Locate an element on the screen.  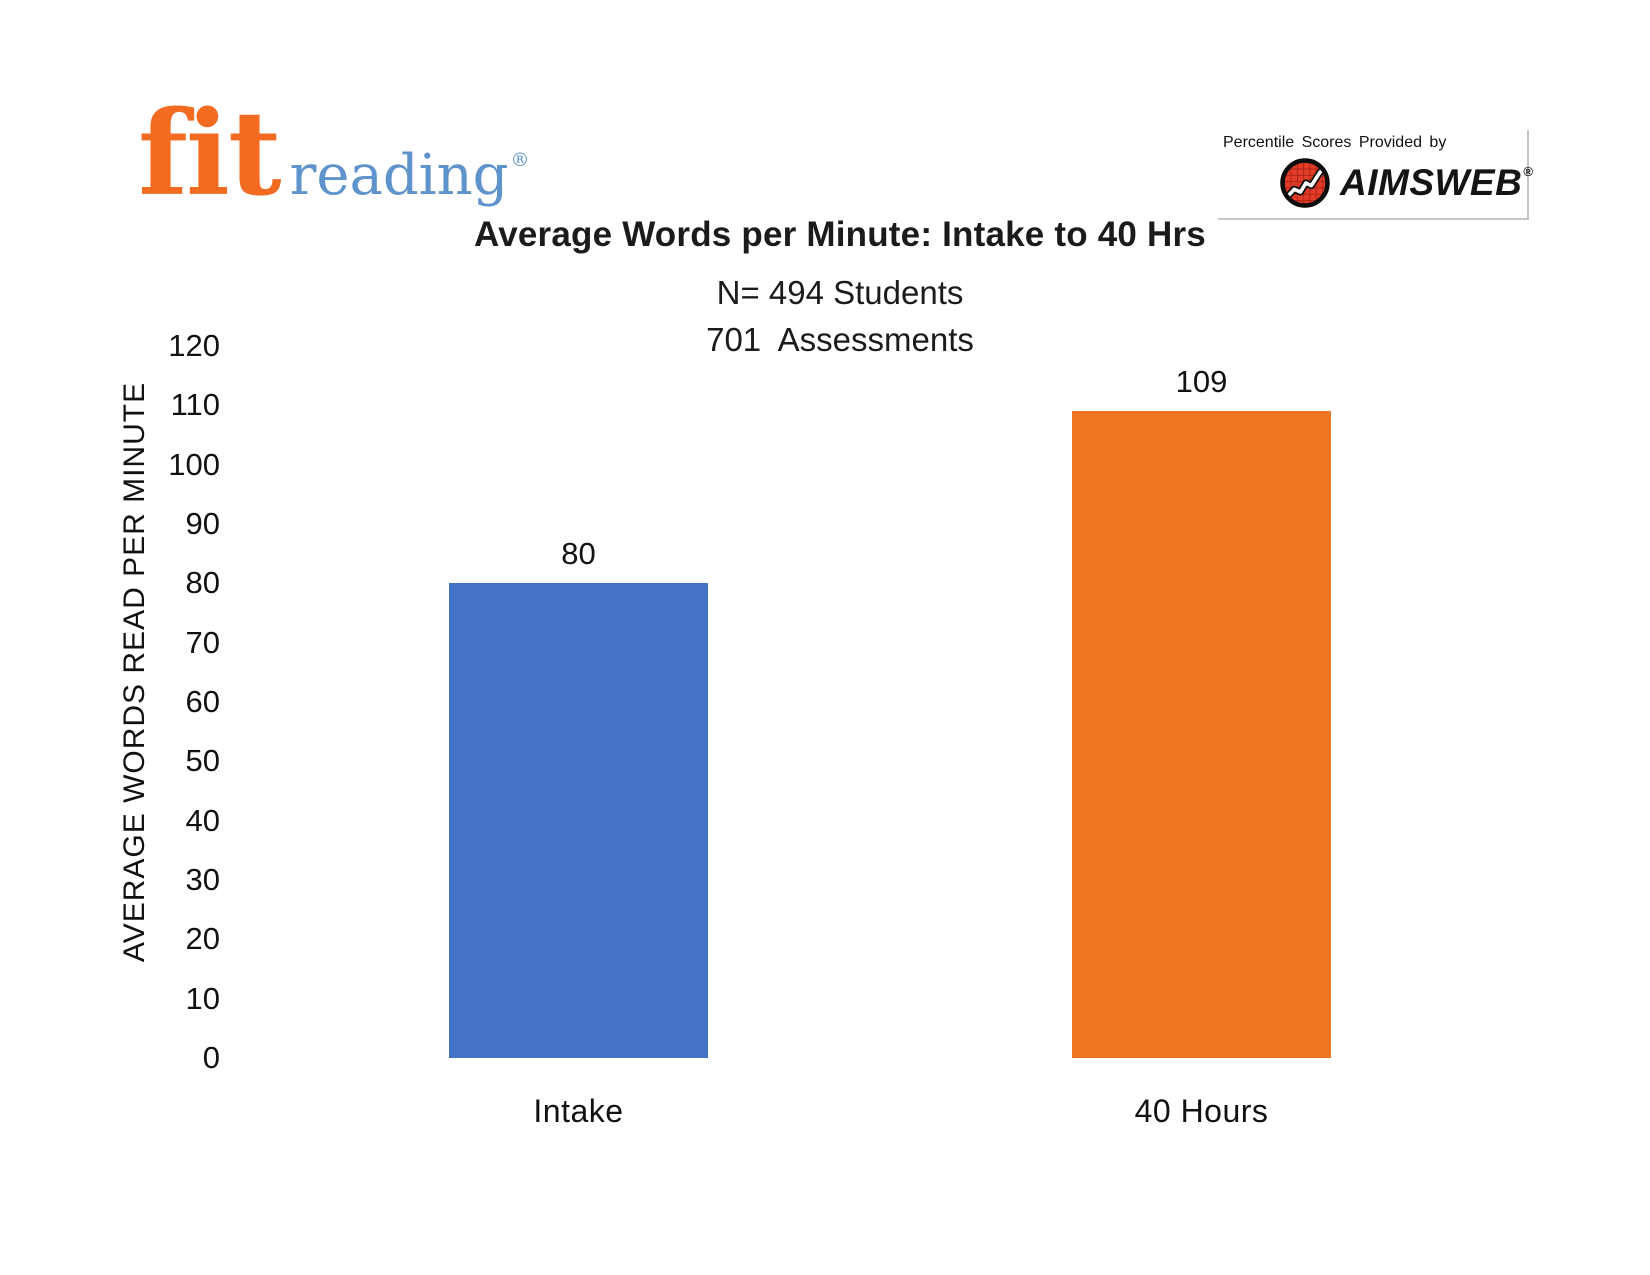
aimsweb-attribution-box: Percentile Scores Provided by AIMSWEB ® is located at coordinates (1375, 175).